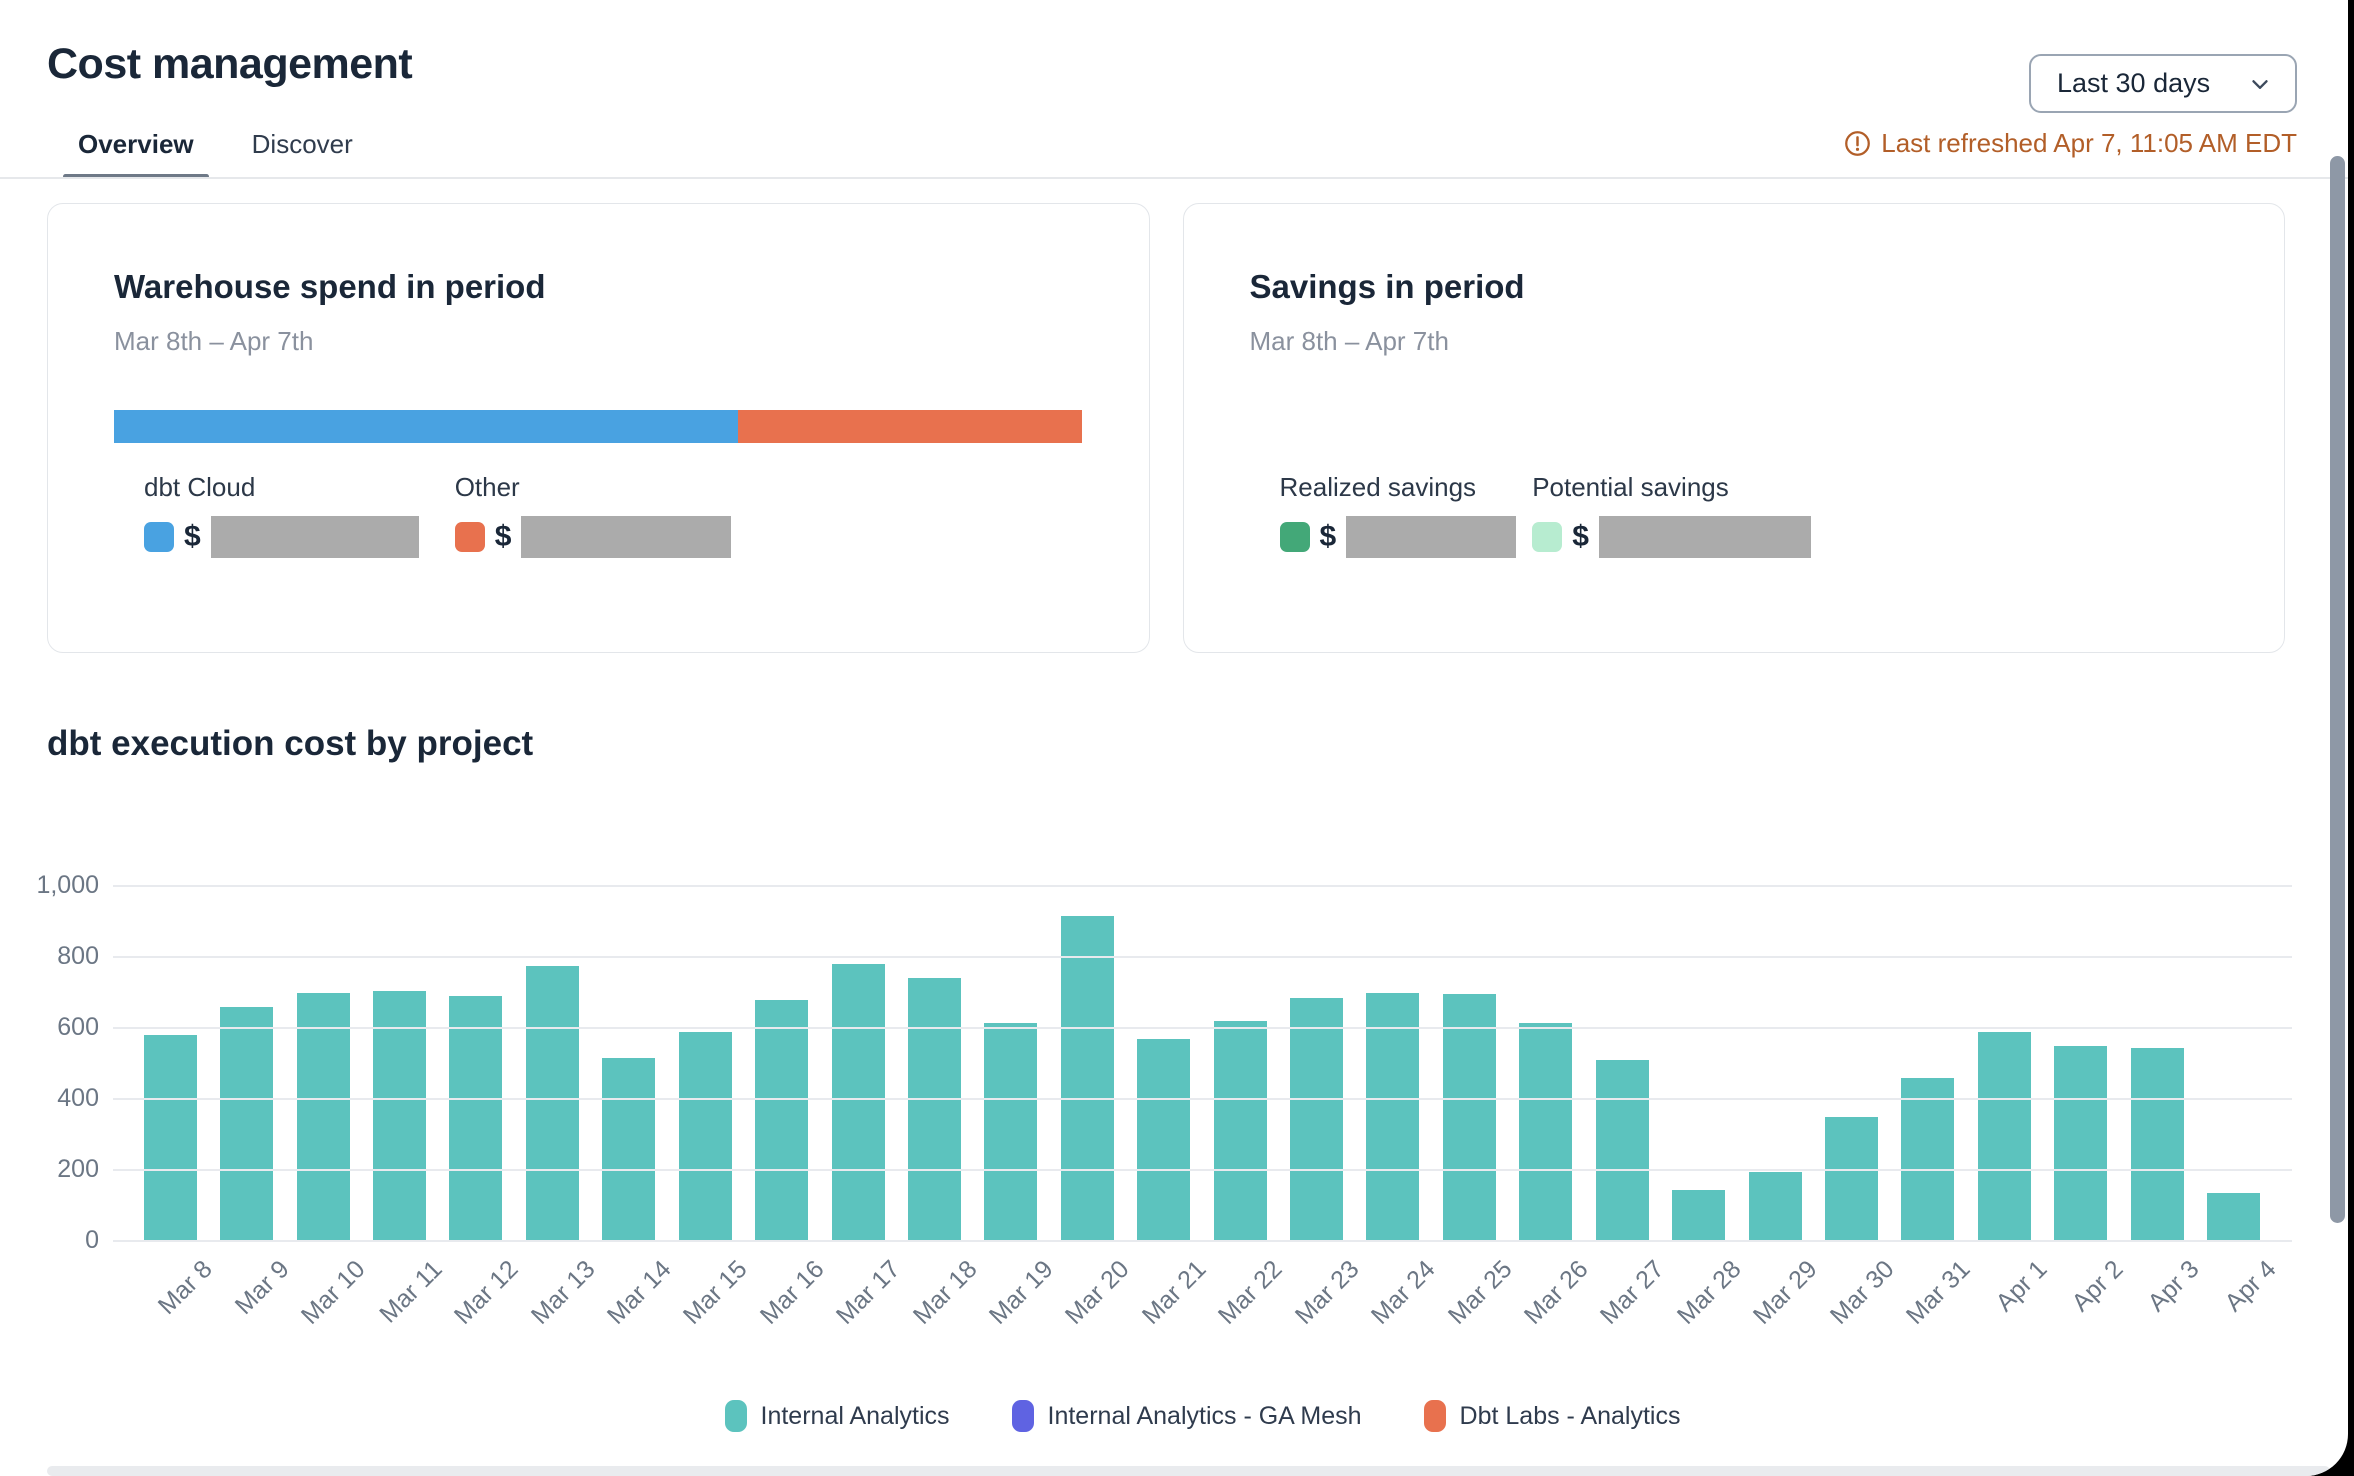 The image size is (2354, 1476). I want to click on chevron-down-icon, so click(2260, 84).